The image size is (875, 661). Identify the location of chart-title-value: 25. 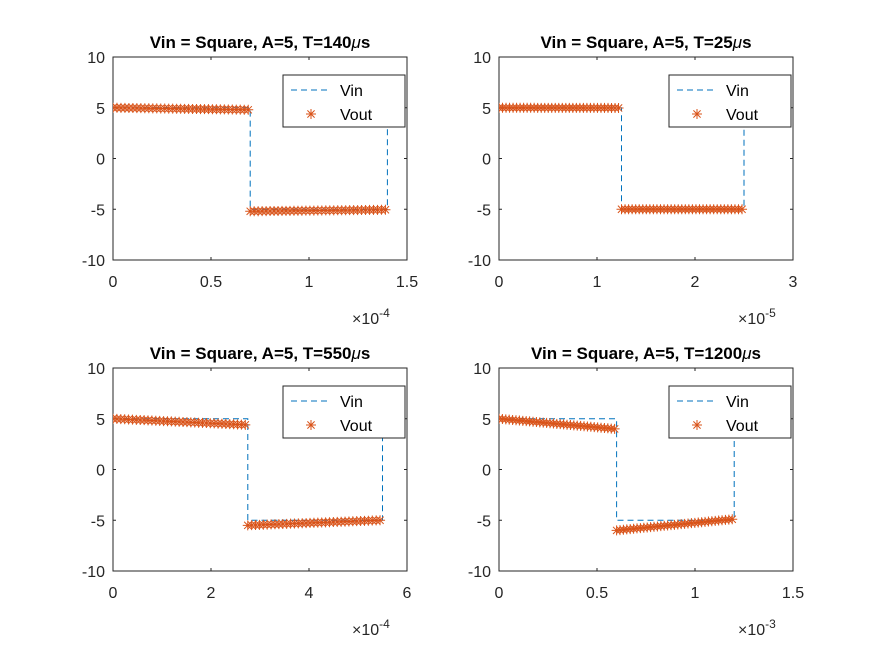
(723, 42).